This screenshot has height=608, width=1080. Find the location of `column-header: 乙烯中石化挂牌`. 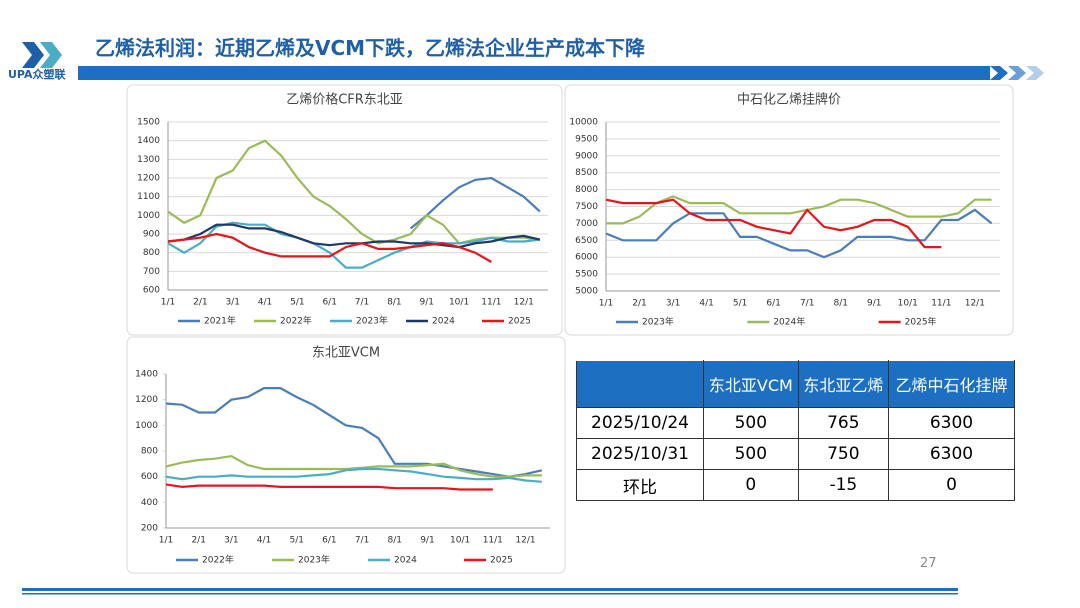

column-header: 乙烯中石化挂牌 is located at coordinates (951, 384).